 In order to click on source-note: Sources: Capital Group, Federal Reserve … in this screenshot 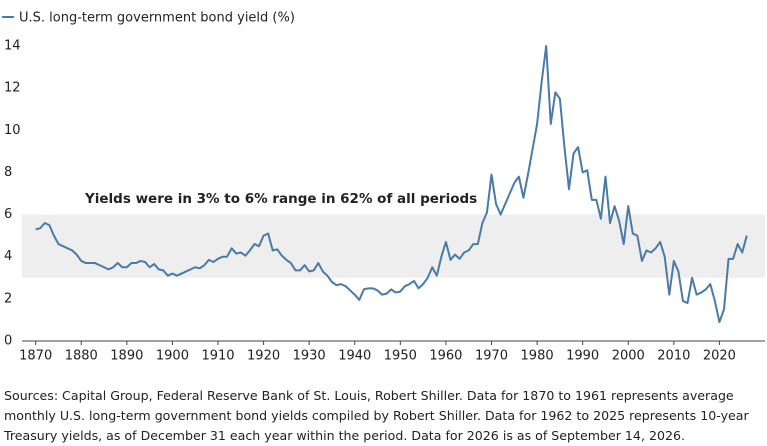, I will do `click(376, 415)`.